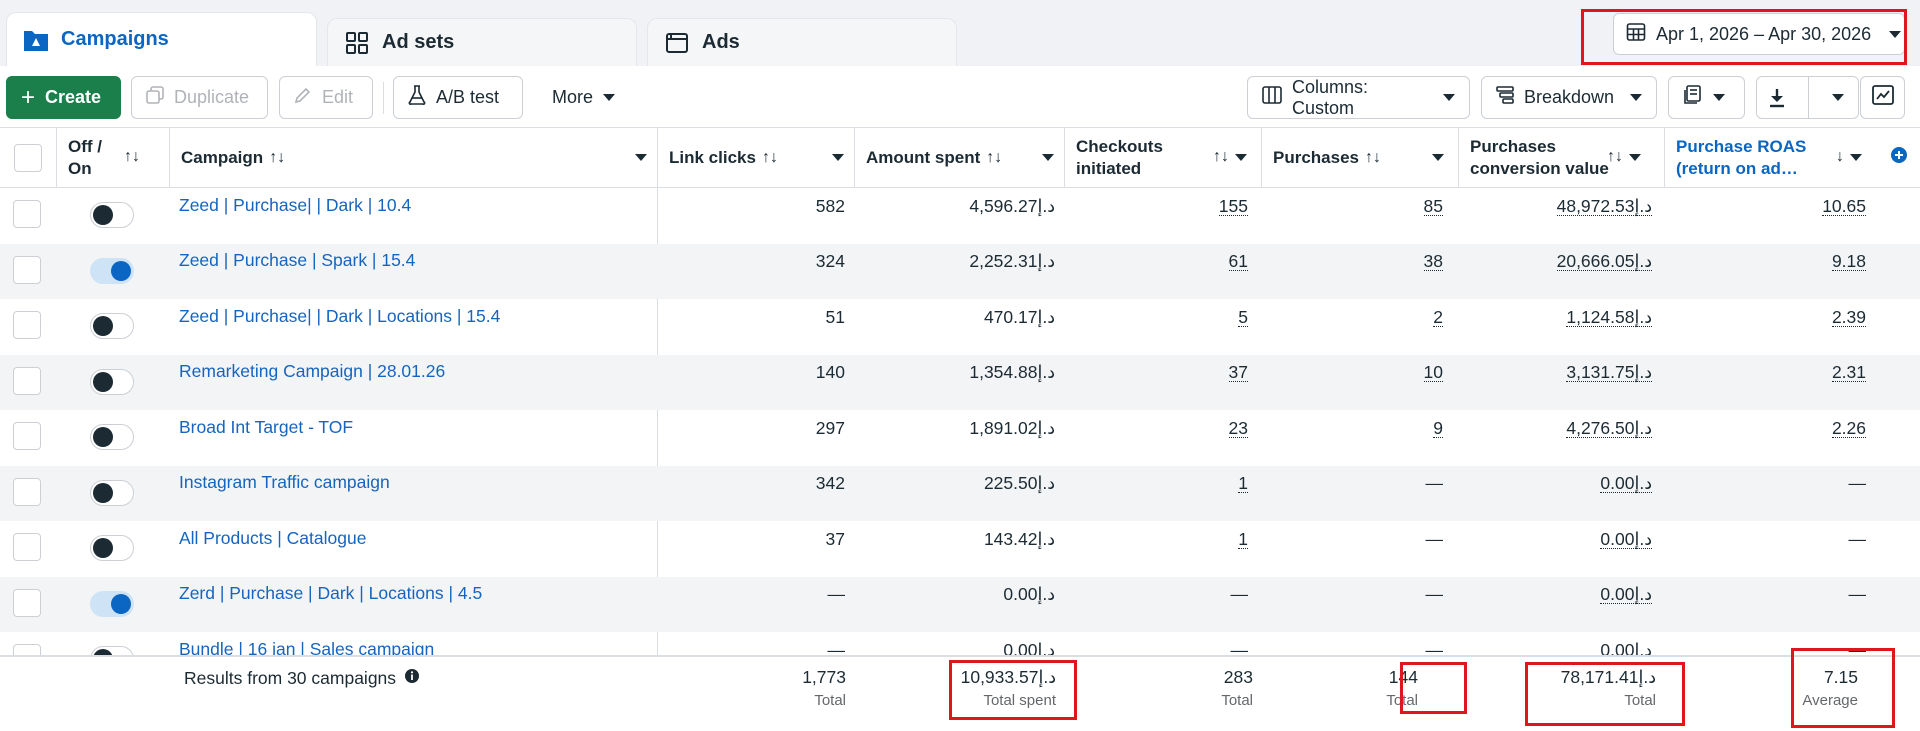 Image resolution: width=1920 pixels, height=731 pixels. What do you see at coordinates (284, 482) in the screenshot?
I see `campaign-name-link: Instagram Traffic campaign` at bounding box center [284, 482].